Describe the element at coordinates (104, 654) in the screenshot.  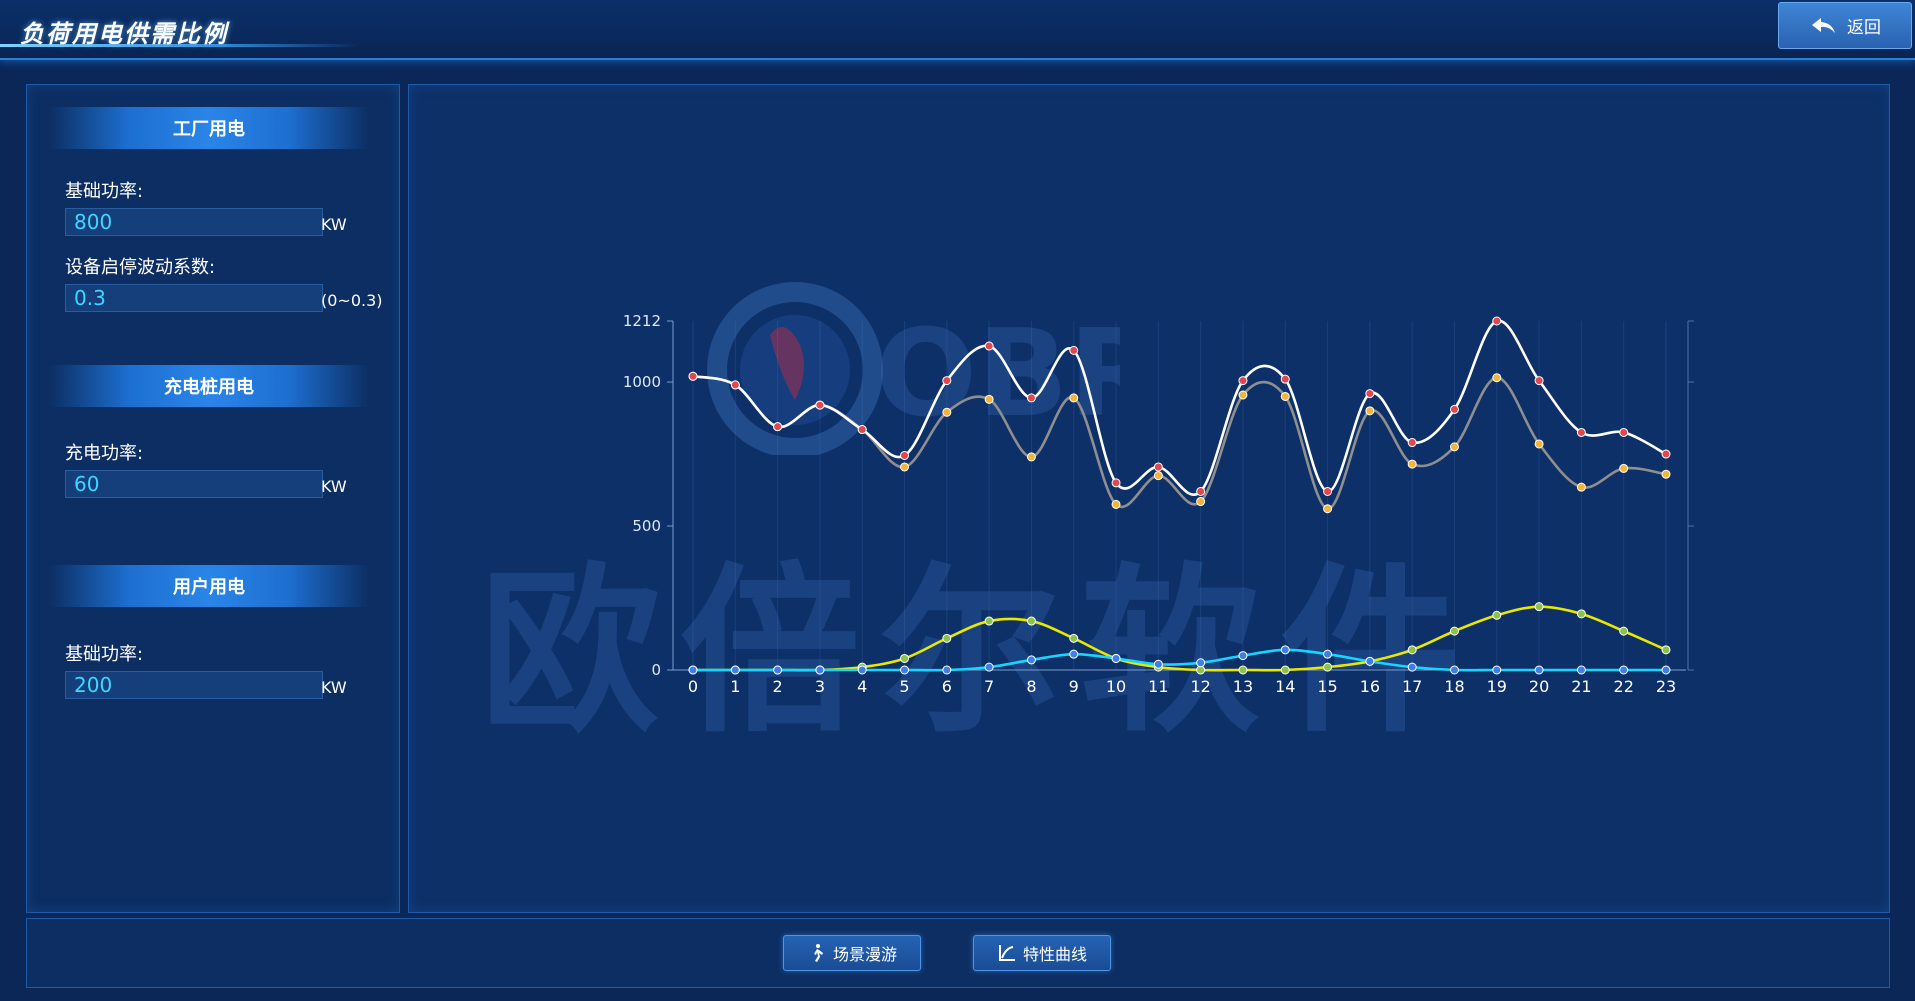
I see `household-base-power-label: 基础功率:` at that location.